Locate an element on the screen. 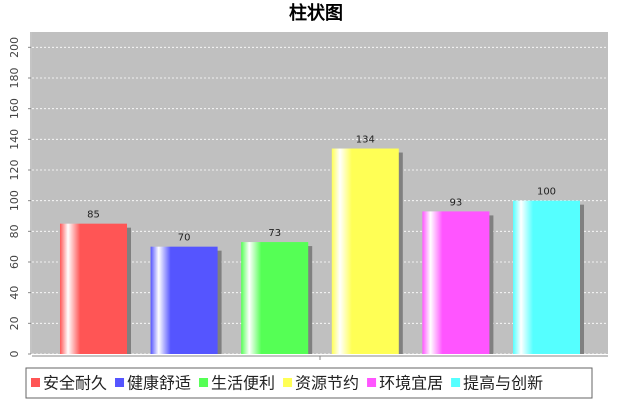  y-tick-label: 80 is located at coordinates (14, 231).